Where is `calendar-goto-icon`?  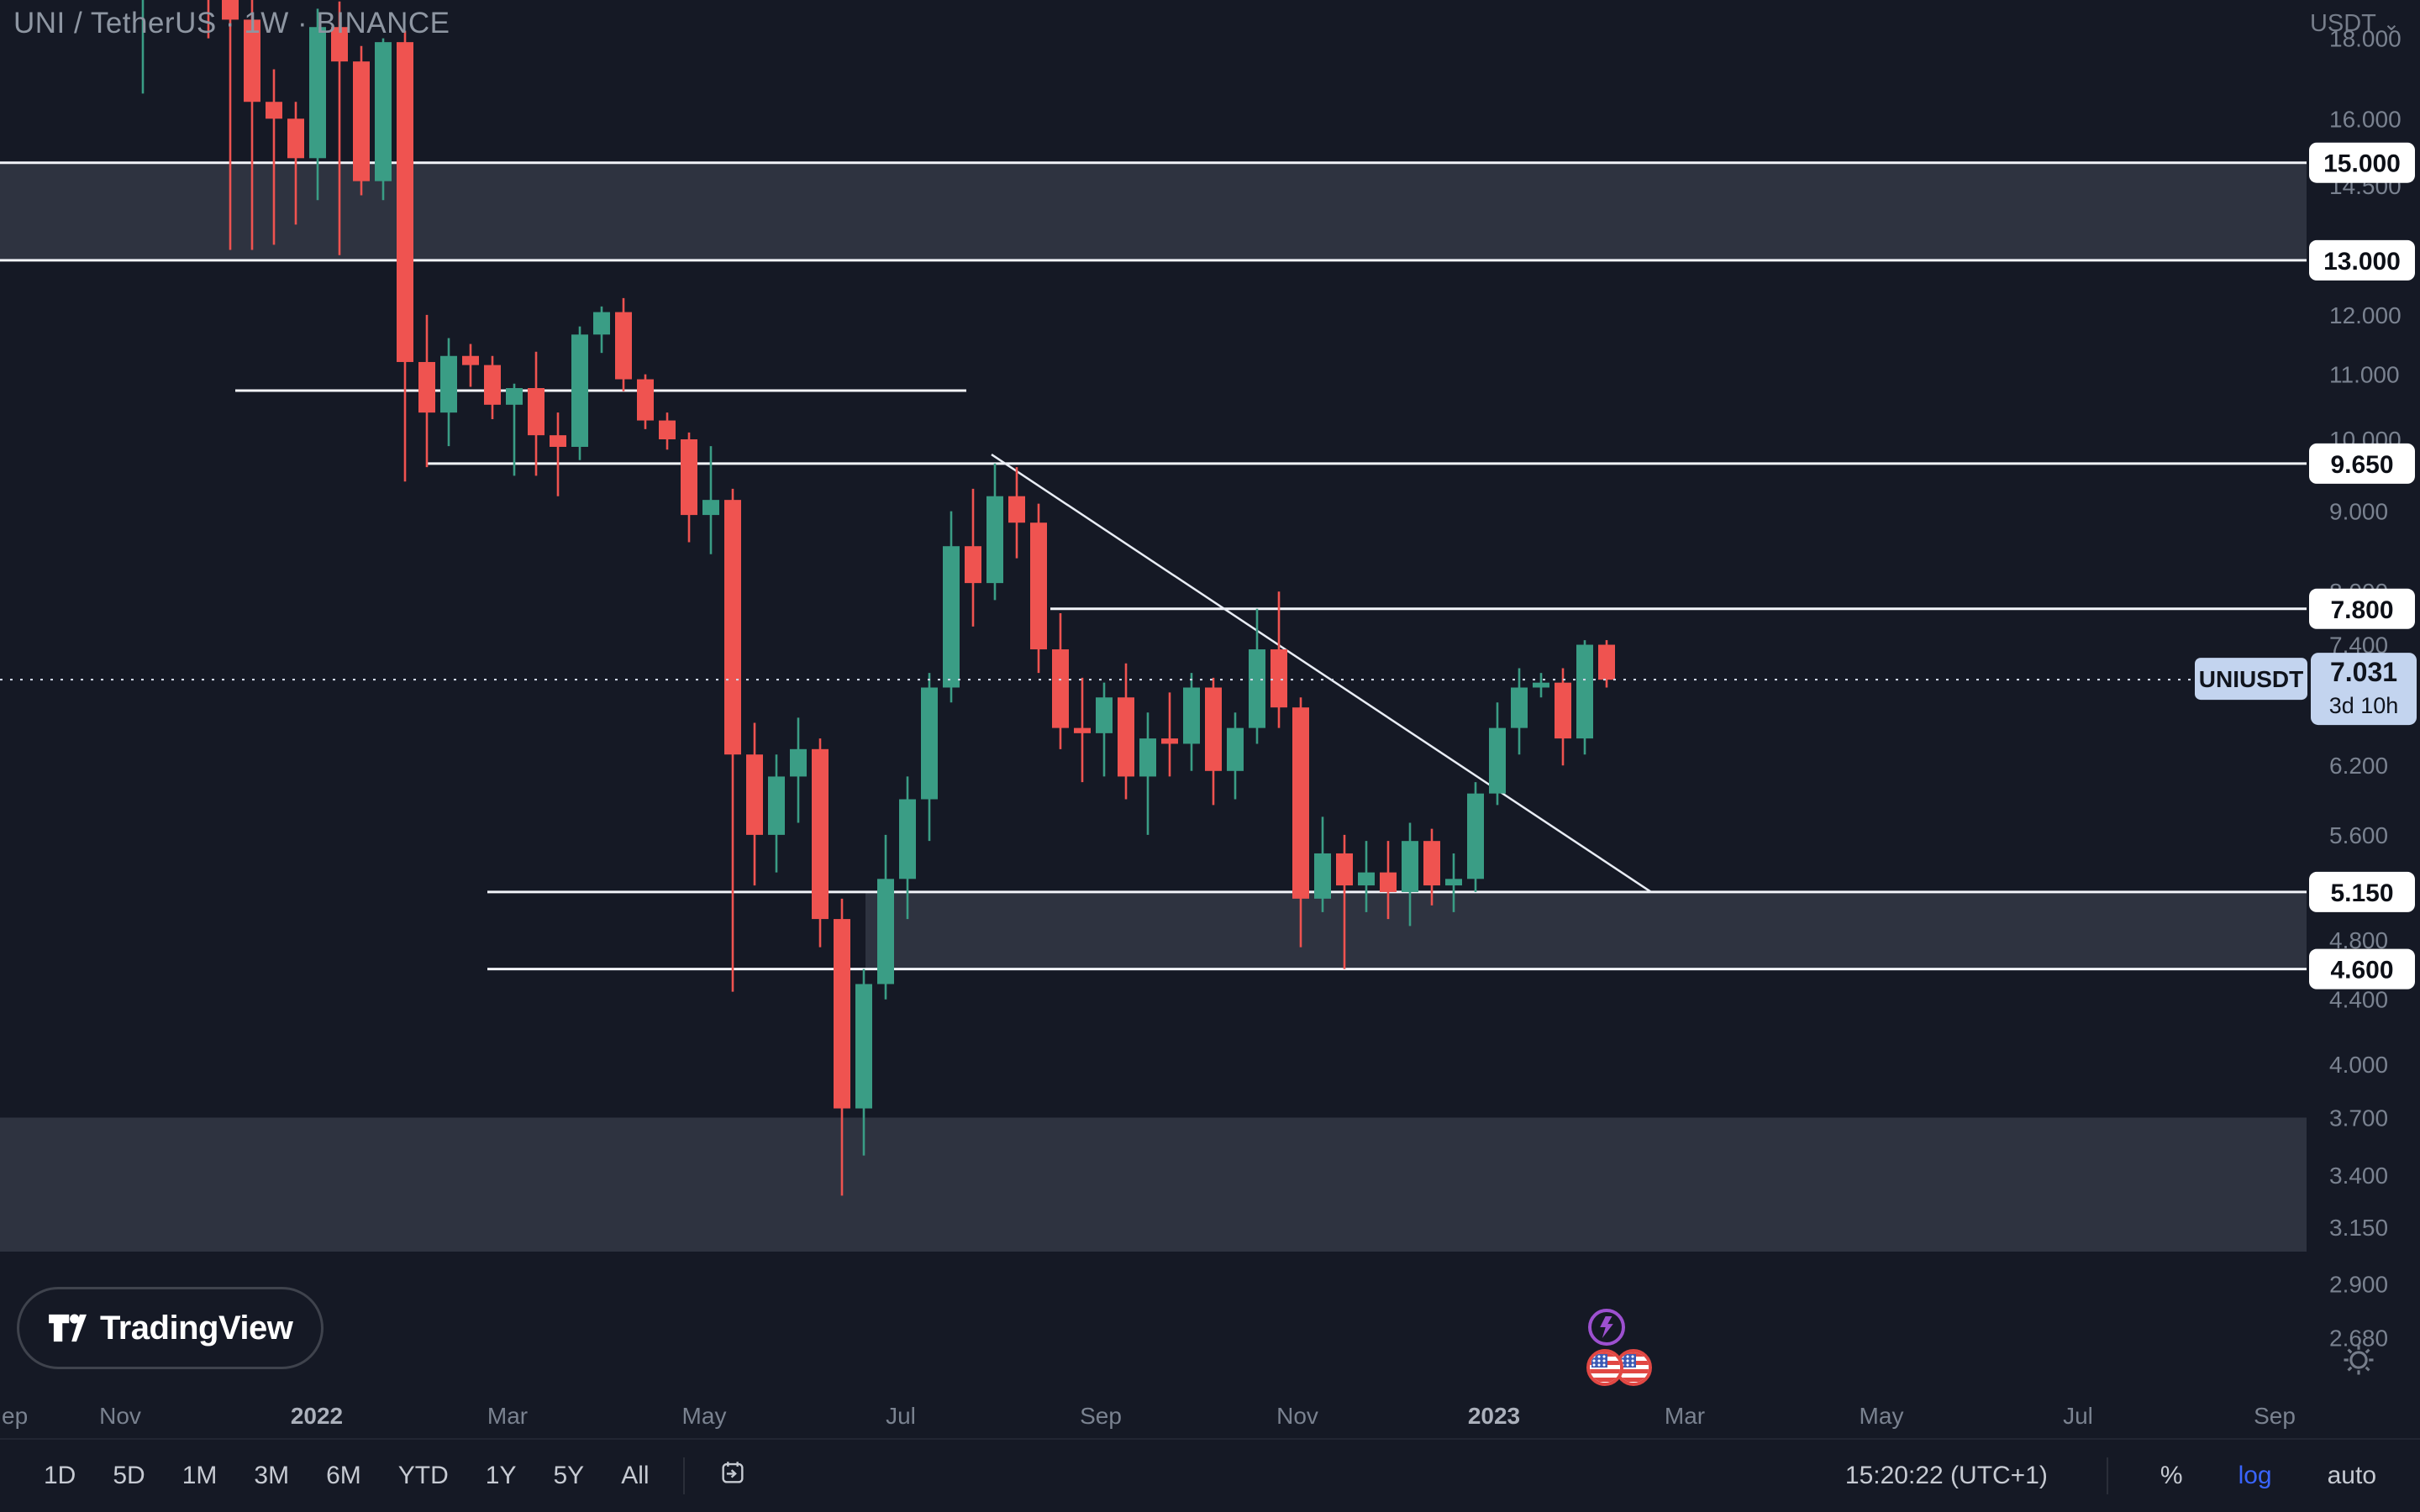
calendar-goto-icon is located at coordinates (733, 1476).